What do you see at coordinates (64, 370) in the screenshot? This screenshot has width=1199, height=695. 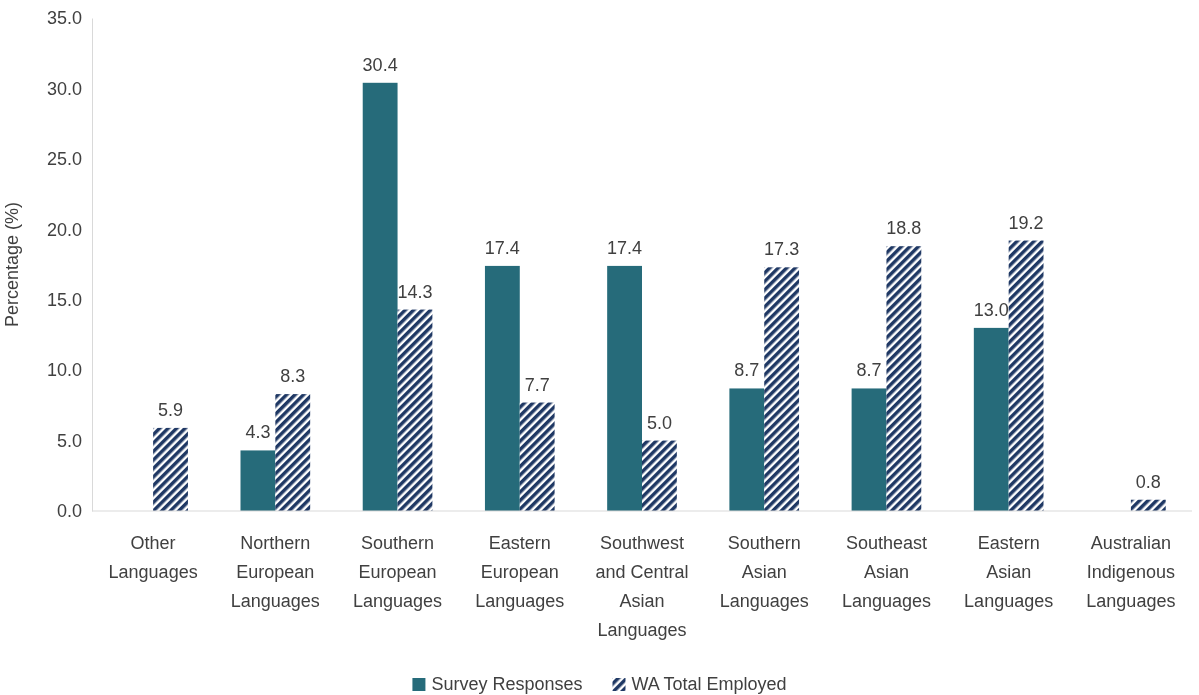 I see `y-tick-label: 10.0` at bounding box center [64, 370].